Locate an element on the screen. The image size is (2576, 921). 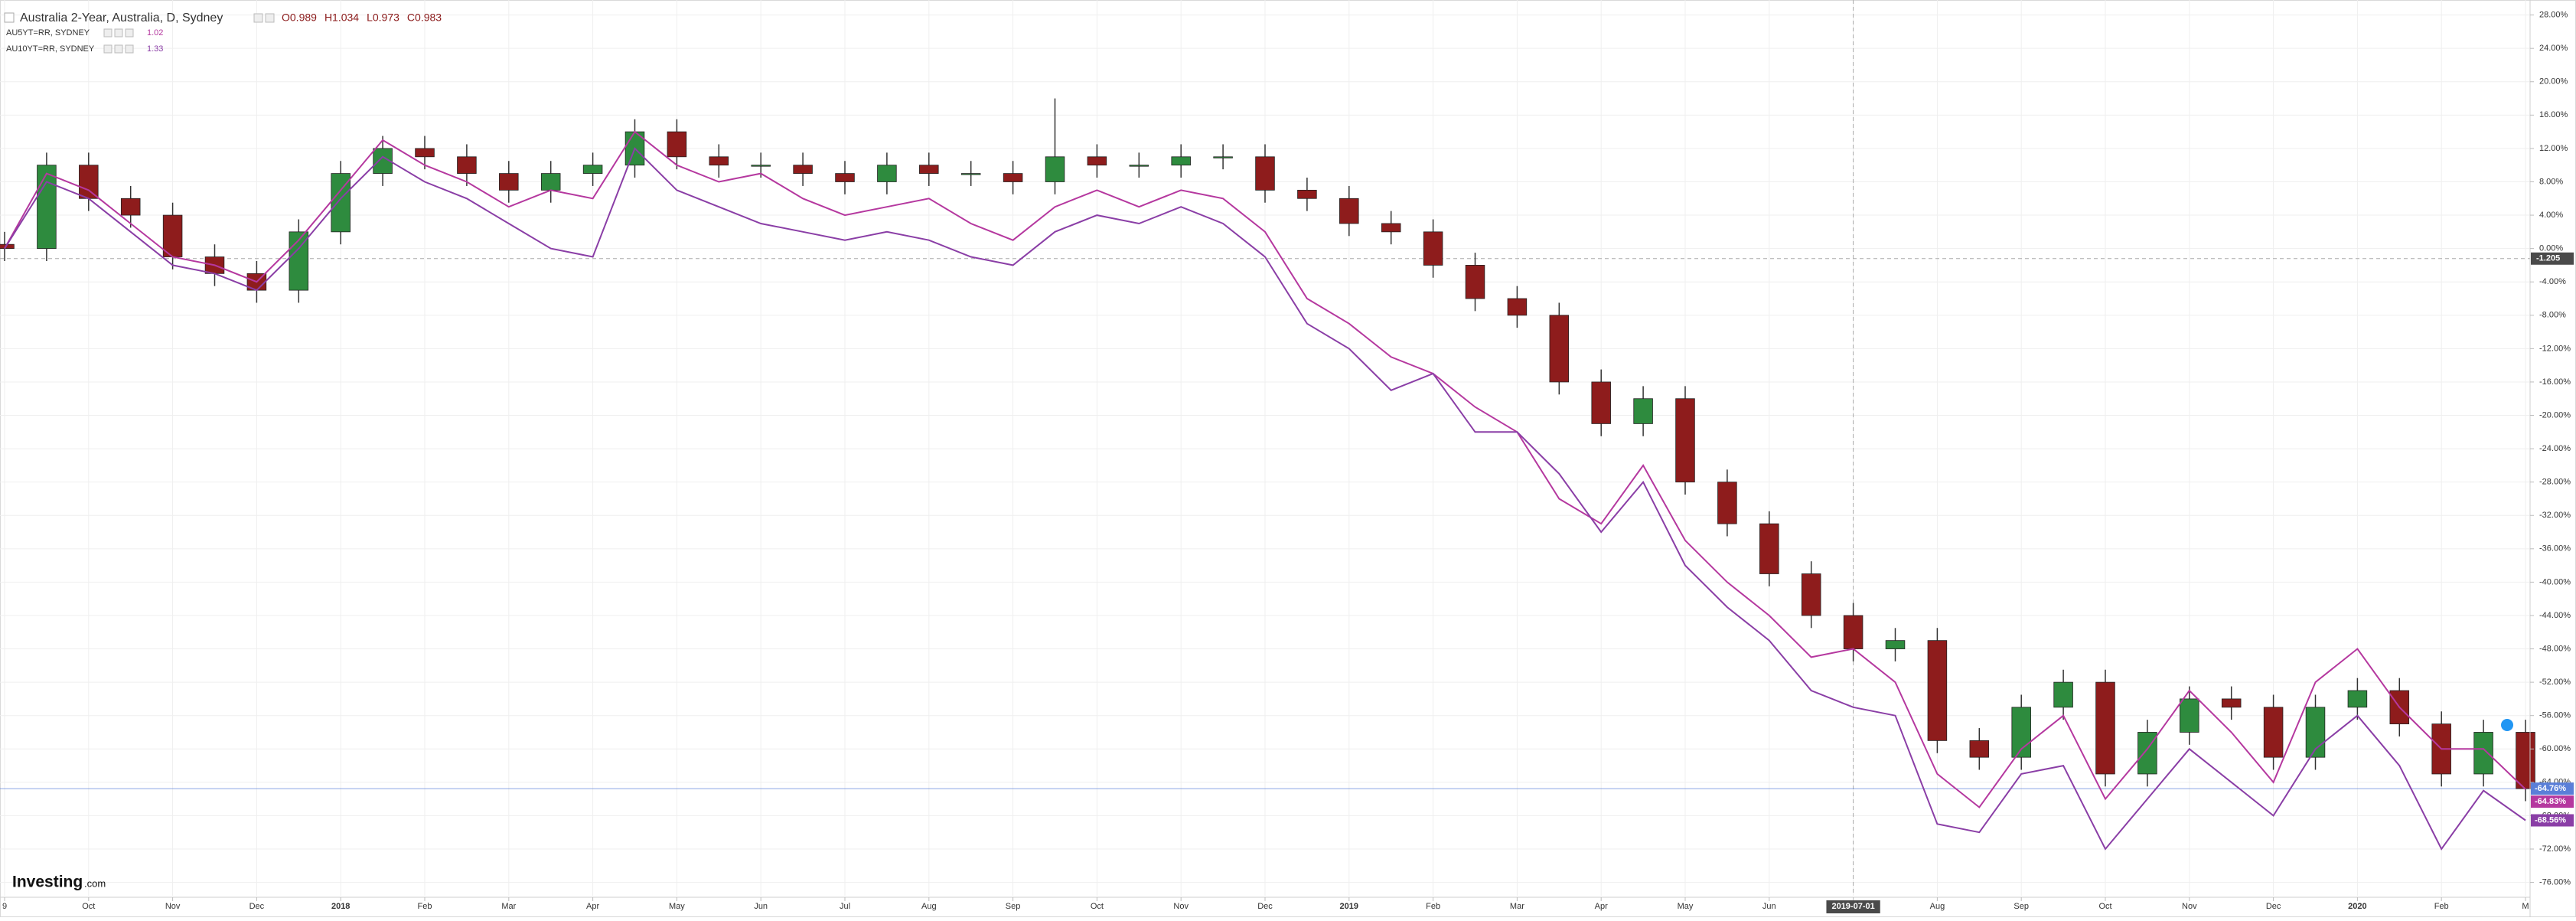
crosshair-y-box is located at coordinates (2552, 258).